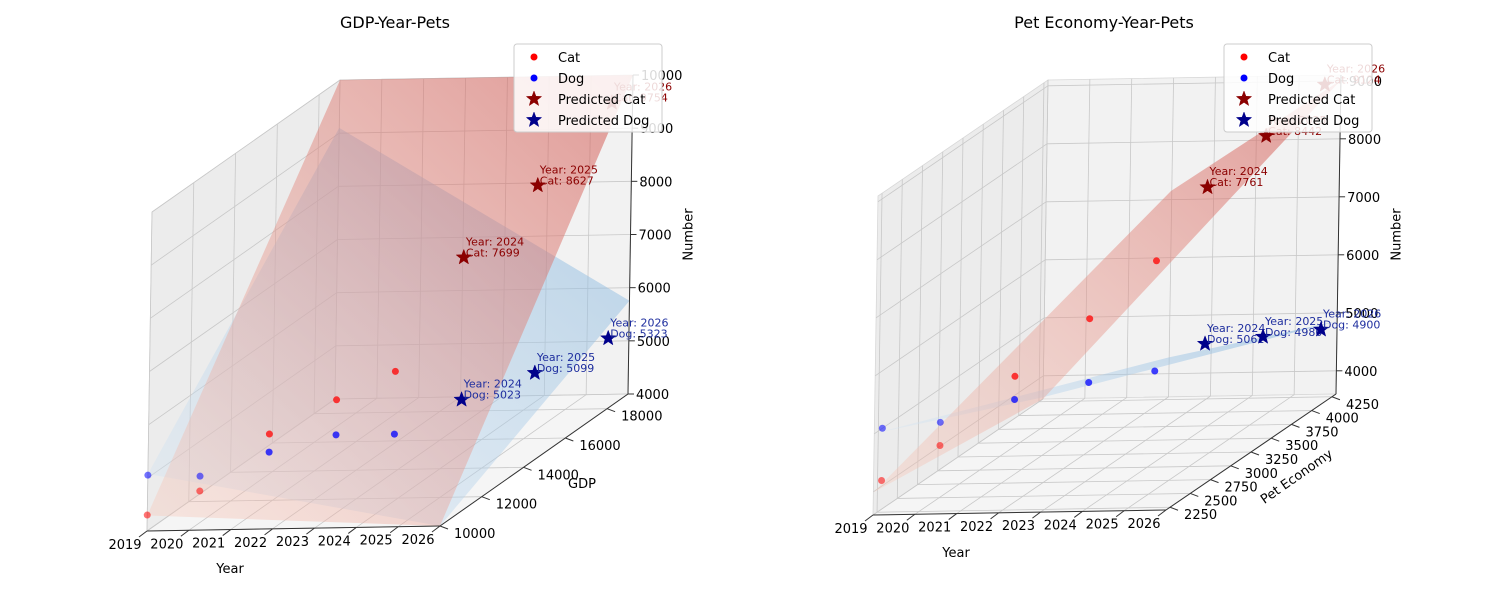 Image resolution: width=1500 pixels, height=600 pixels. I want to click on point-annotation: Dog: 5023, so click(492, 395).